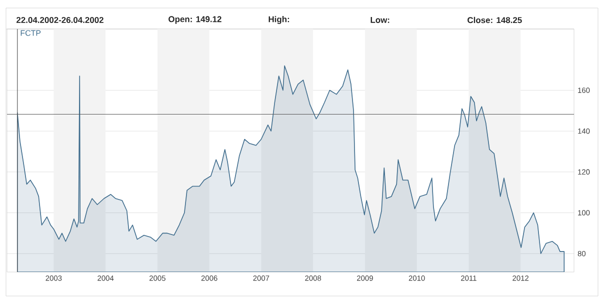  I want to click on text: High:, so click(279, 20).